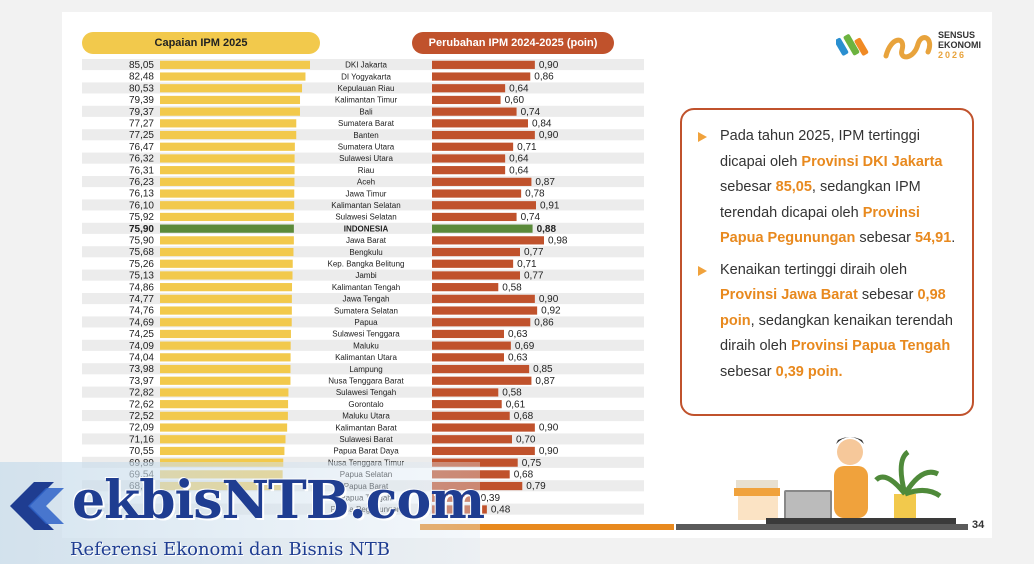 The height and width of the screenshot is (564, 1034). I want to click on bullet-triangle-icon, so click(702, 137).